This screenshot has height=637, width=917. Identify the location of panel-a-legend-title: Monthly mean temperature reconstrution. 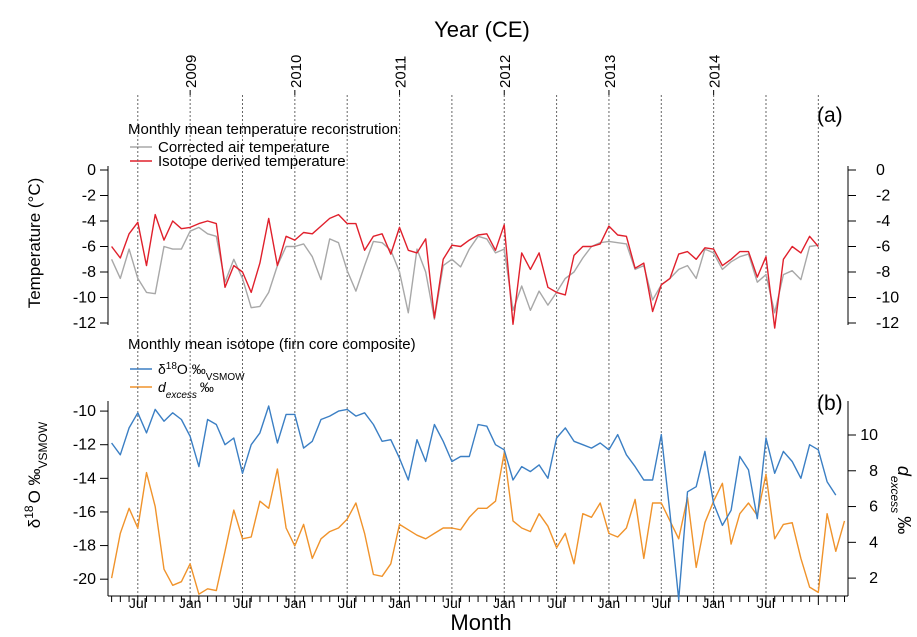
(263, 129).